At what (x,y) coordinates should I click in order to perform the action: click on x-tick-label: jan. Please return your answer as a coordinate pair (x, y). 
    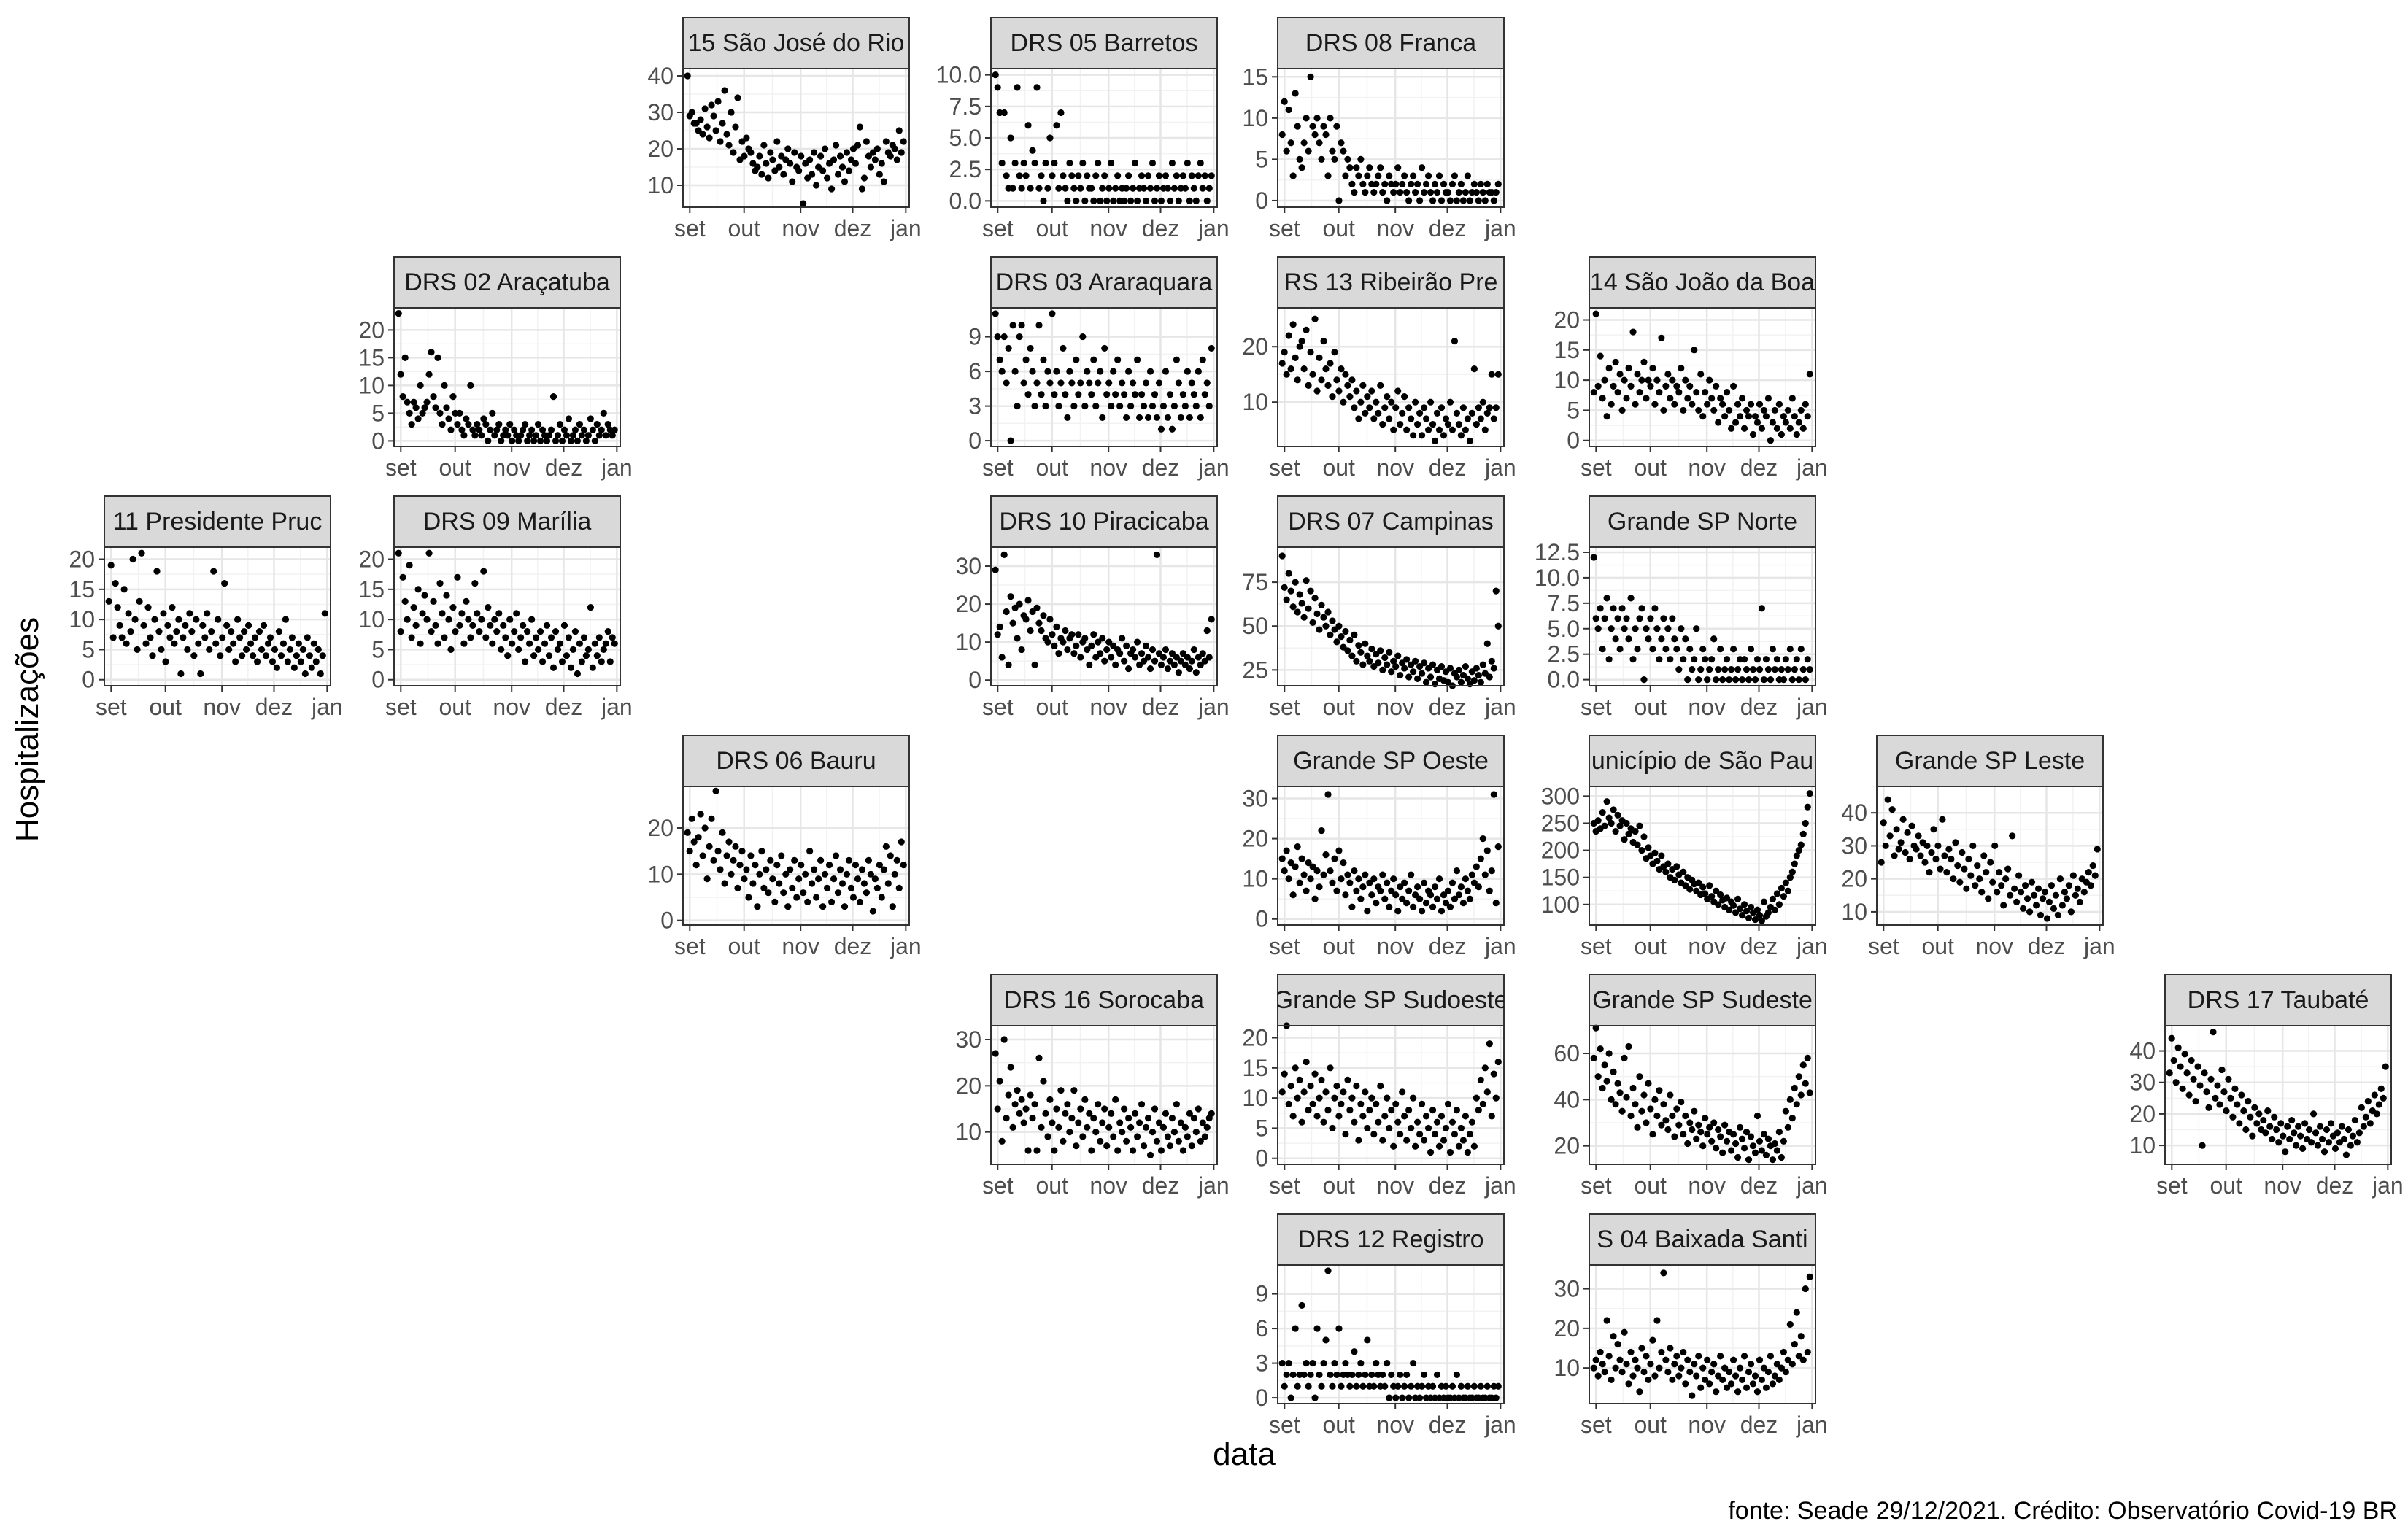
    Looking at the image, I should click on (1812, 707).